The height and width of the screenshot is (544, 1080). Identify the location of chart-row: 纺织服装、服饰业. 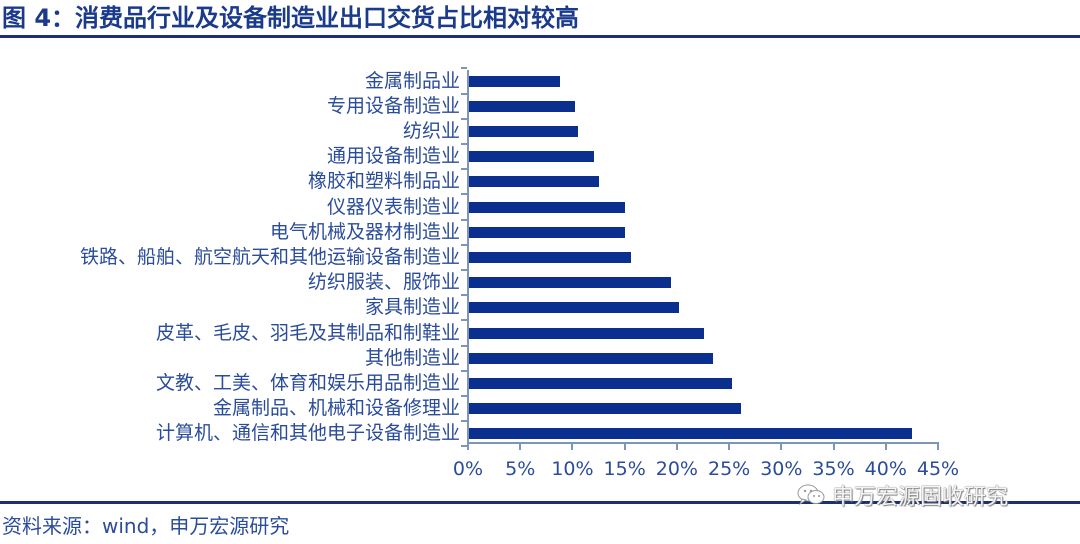
(540, 282).